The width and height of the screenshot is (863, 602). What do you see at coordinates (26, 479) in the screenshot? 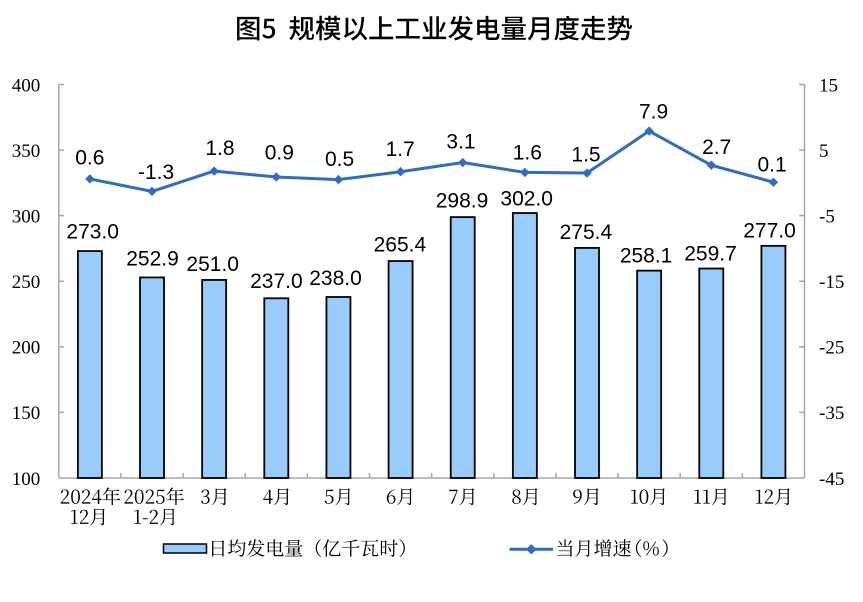
I see `svg-text: 100` at bounding box center [26, 479].